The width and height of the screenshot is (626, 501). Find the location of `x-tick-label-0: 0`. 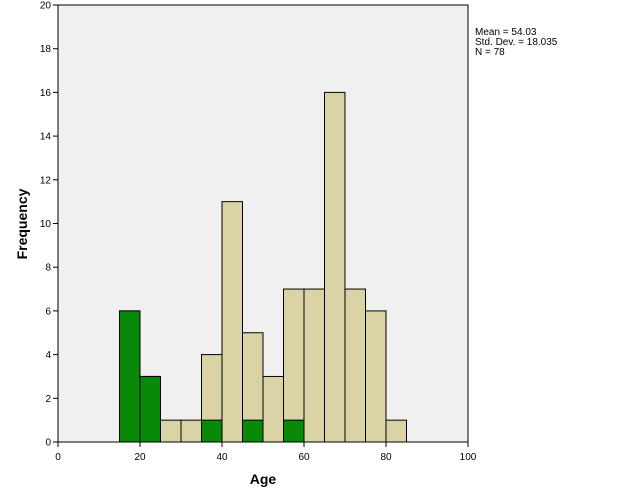

x-tick-label-0: 0 is located at coordinates (58, 457).